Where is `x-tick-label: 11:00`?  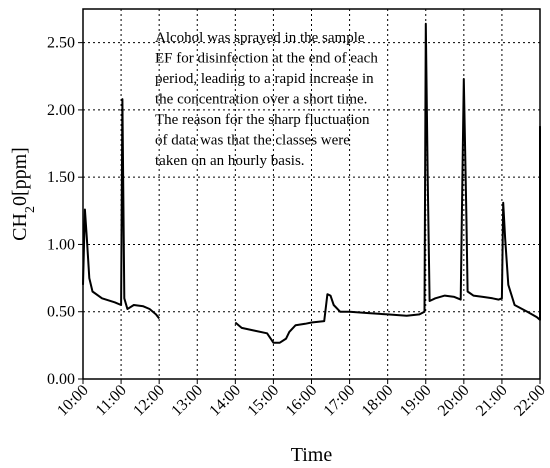
x-tick-label: 11:00 is located at coordinates (111, 400).